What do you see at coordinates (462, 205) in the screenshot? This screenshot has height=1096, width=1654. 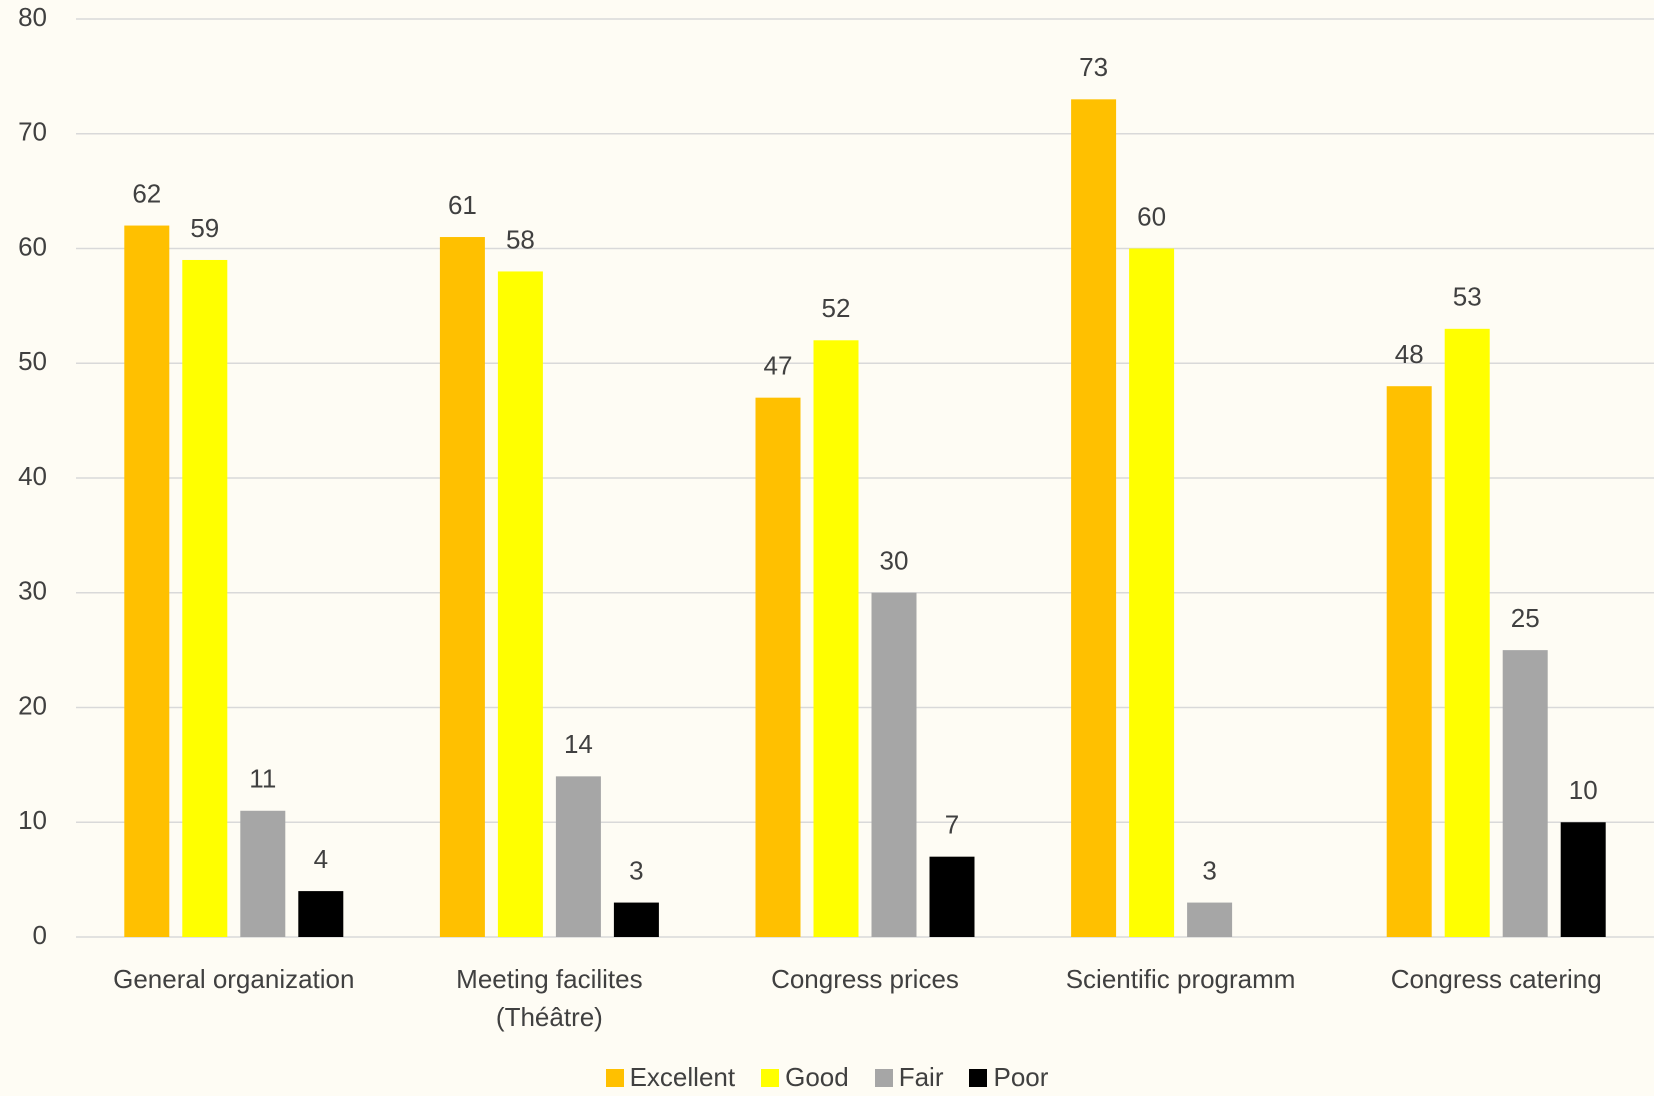 I see `data-label: 61` at bounding box center [462, 205].